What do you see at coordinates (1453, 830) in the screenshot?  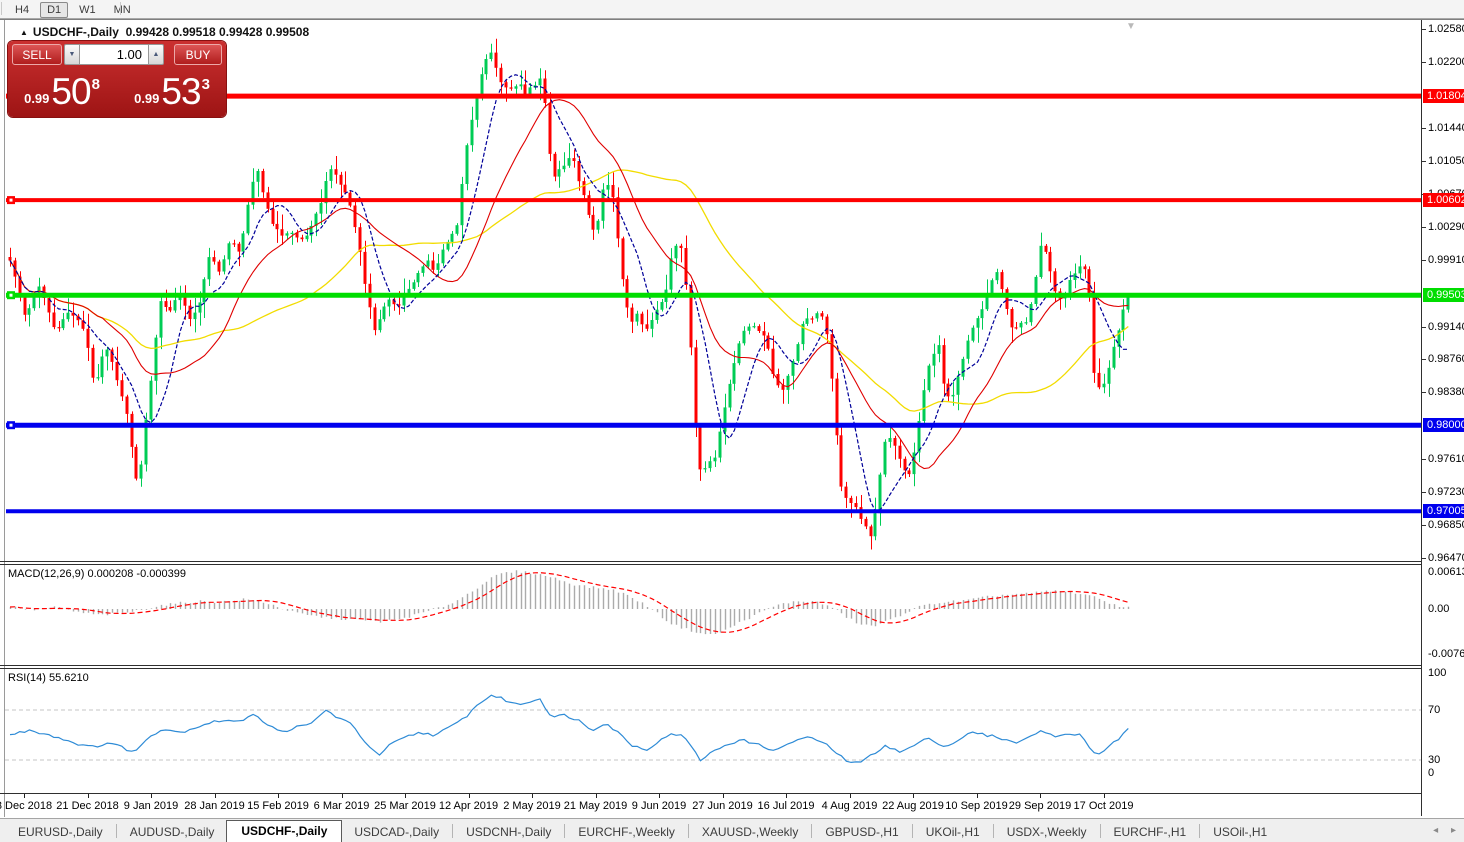 I see `scroll-right-icon: ▸` at bounding box center [1453, 830].